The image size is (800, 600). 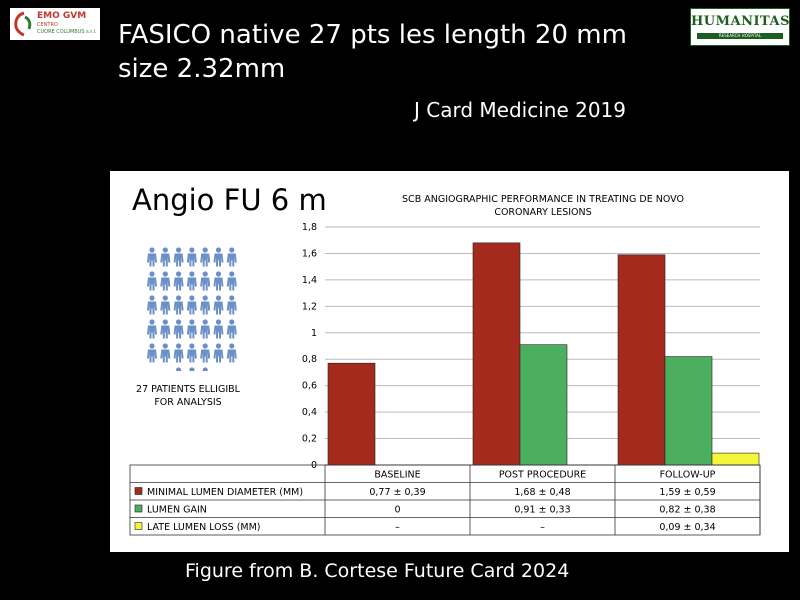 I want to click on table-value: 0,09 ± 0,34, so click(x=687, y=527).